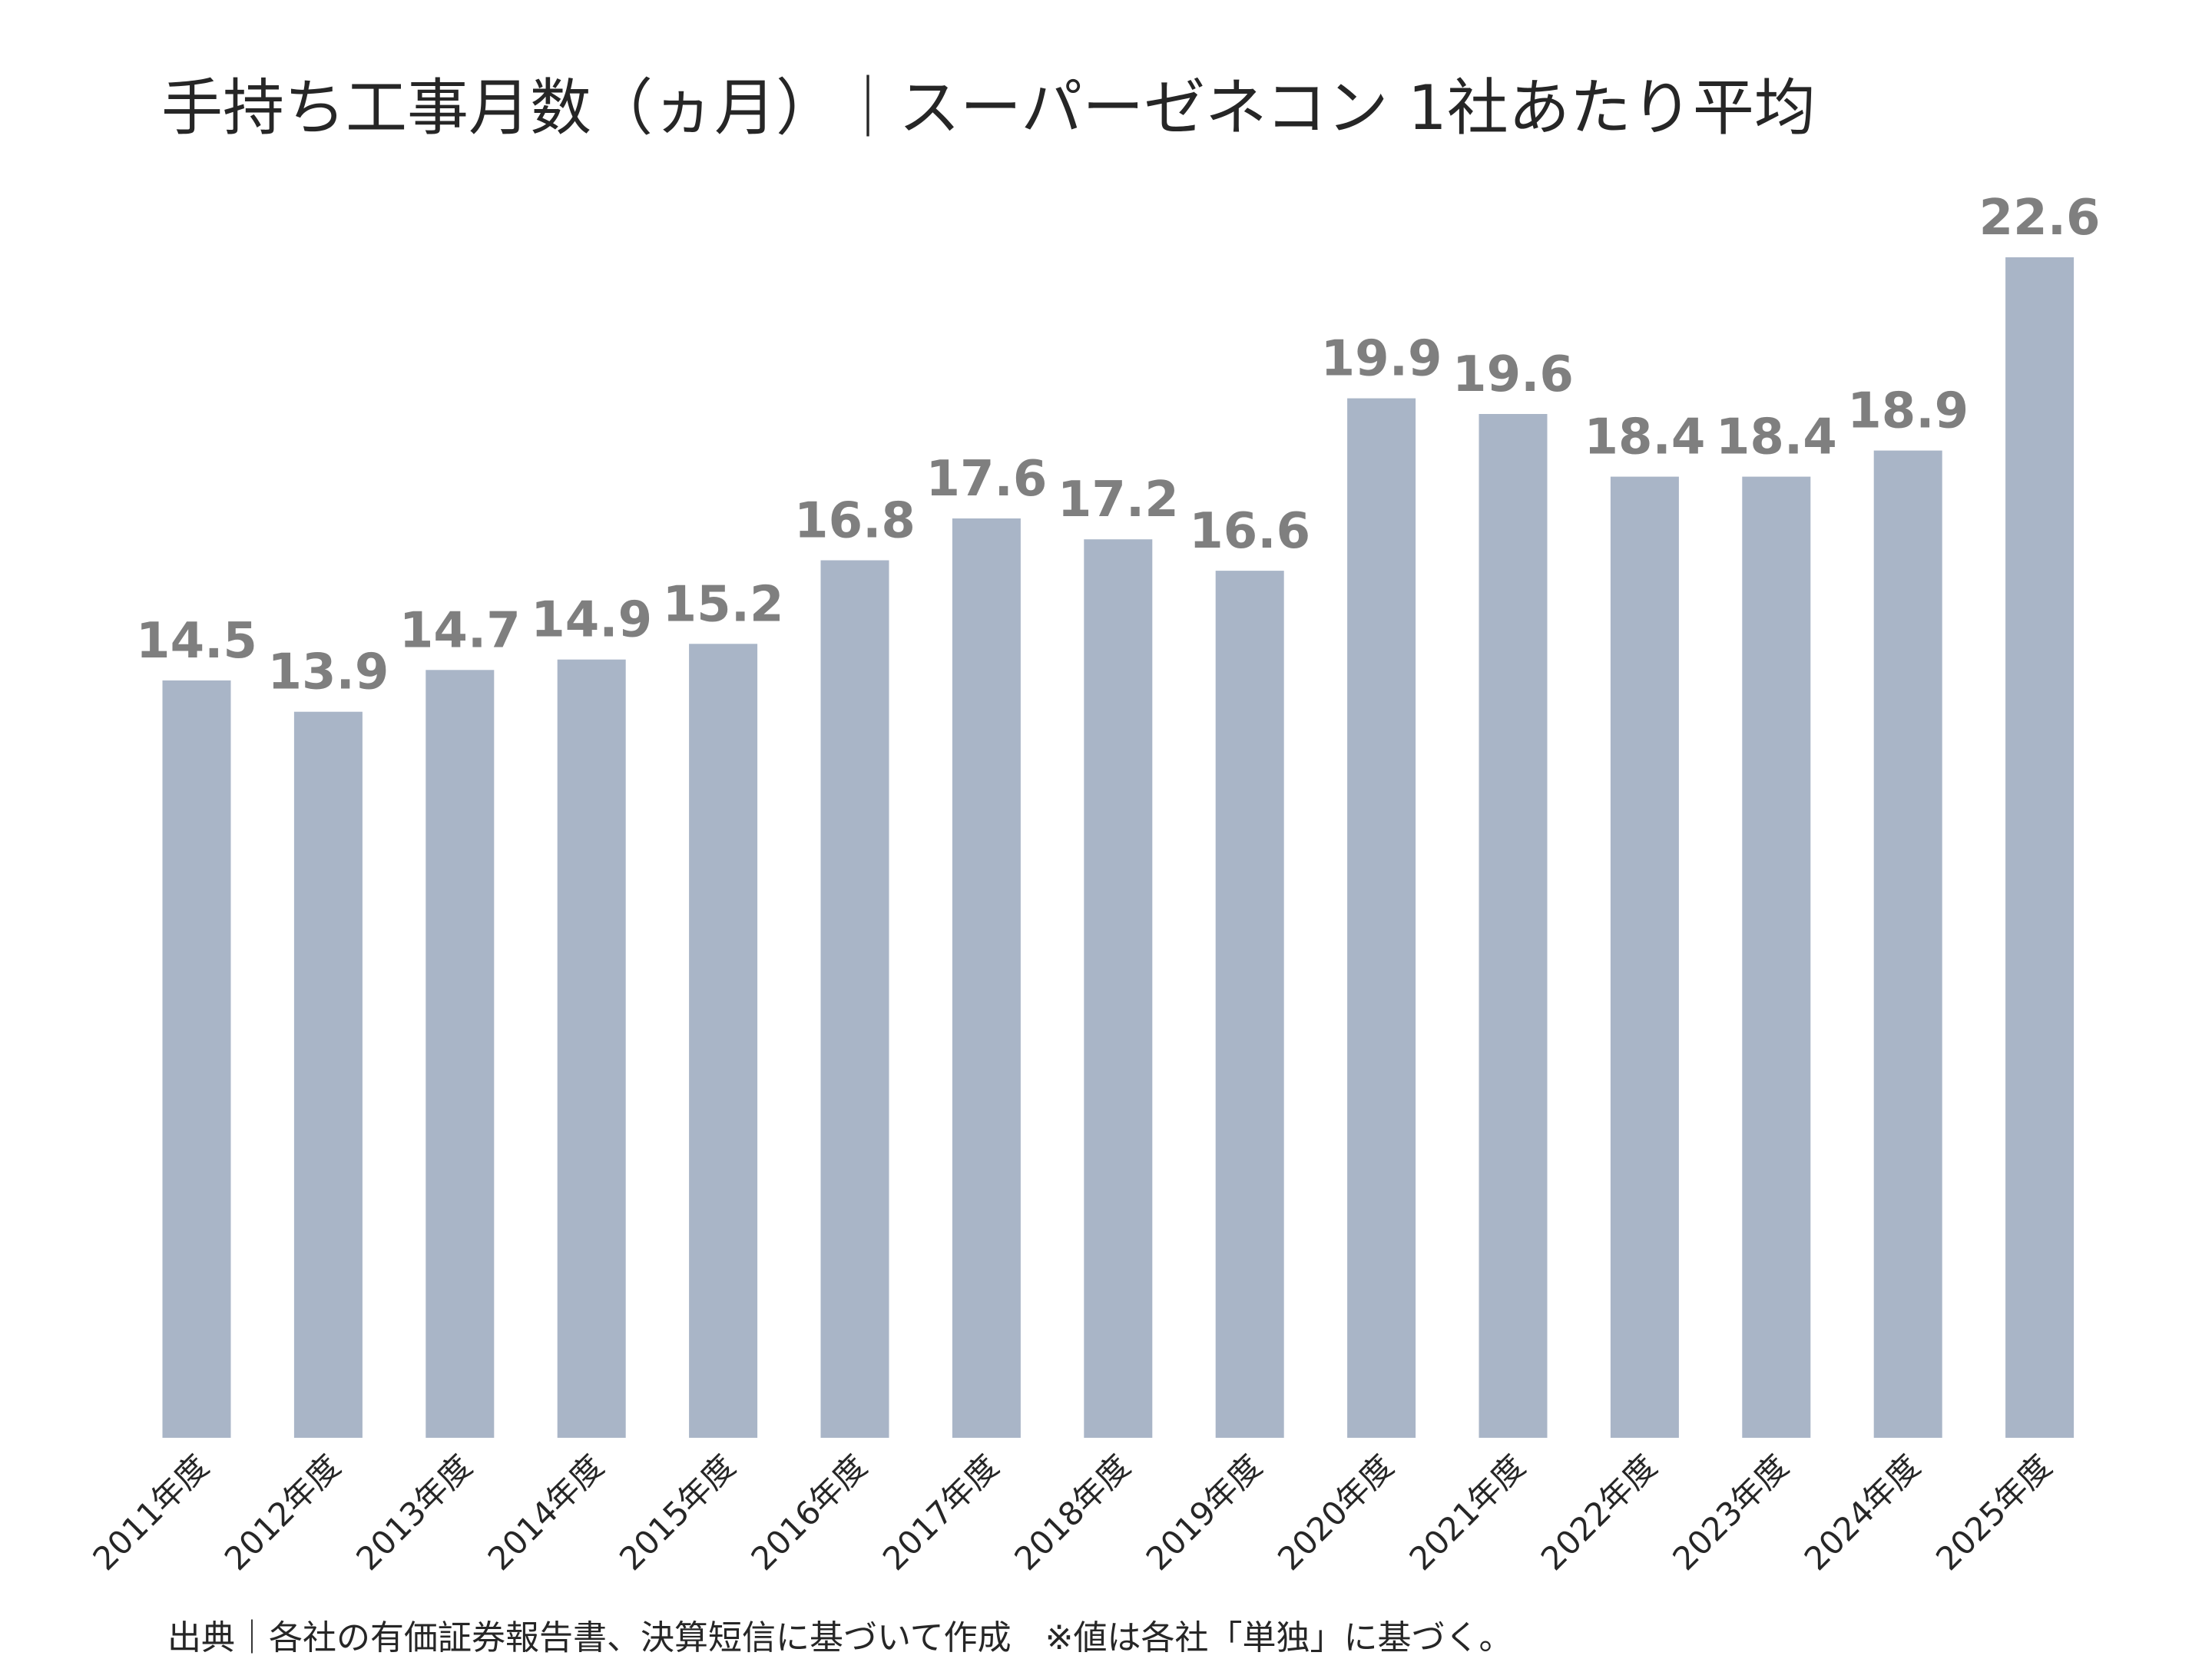  What do you see at coordinates (1118, 500) in the screenshot?
I see `data-label: 17.2` at bounding box center [1118, 500].